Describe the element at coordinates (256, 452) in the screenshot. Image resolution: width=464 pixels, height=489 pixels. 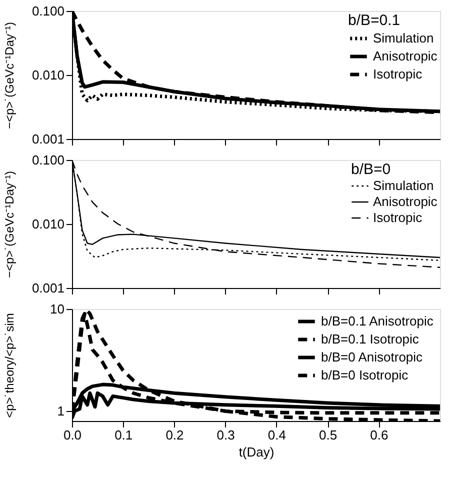
I see `x-axis-title: t(Day)` at that location.